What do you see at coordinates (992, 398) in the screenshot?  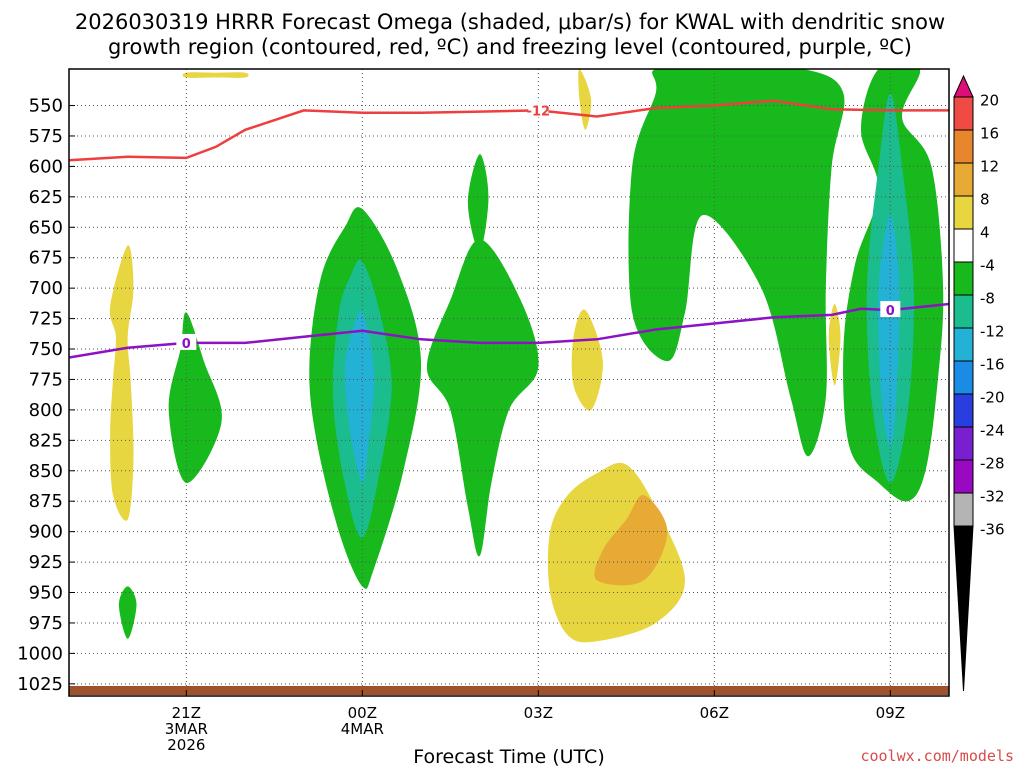 I see `colorbar-label: -20` at bounding box center [992, 398].